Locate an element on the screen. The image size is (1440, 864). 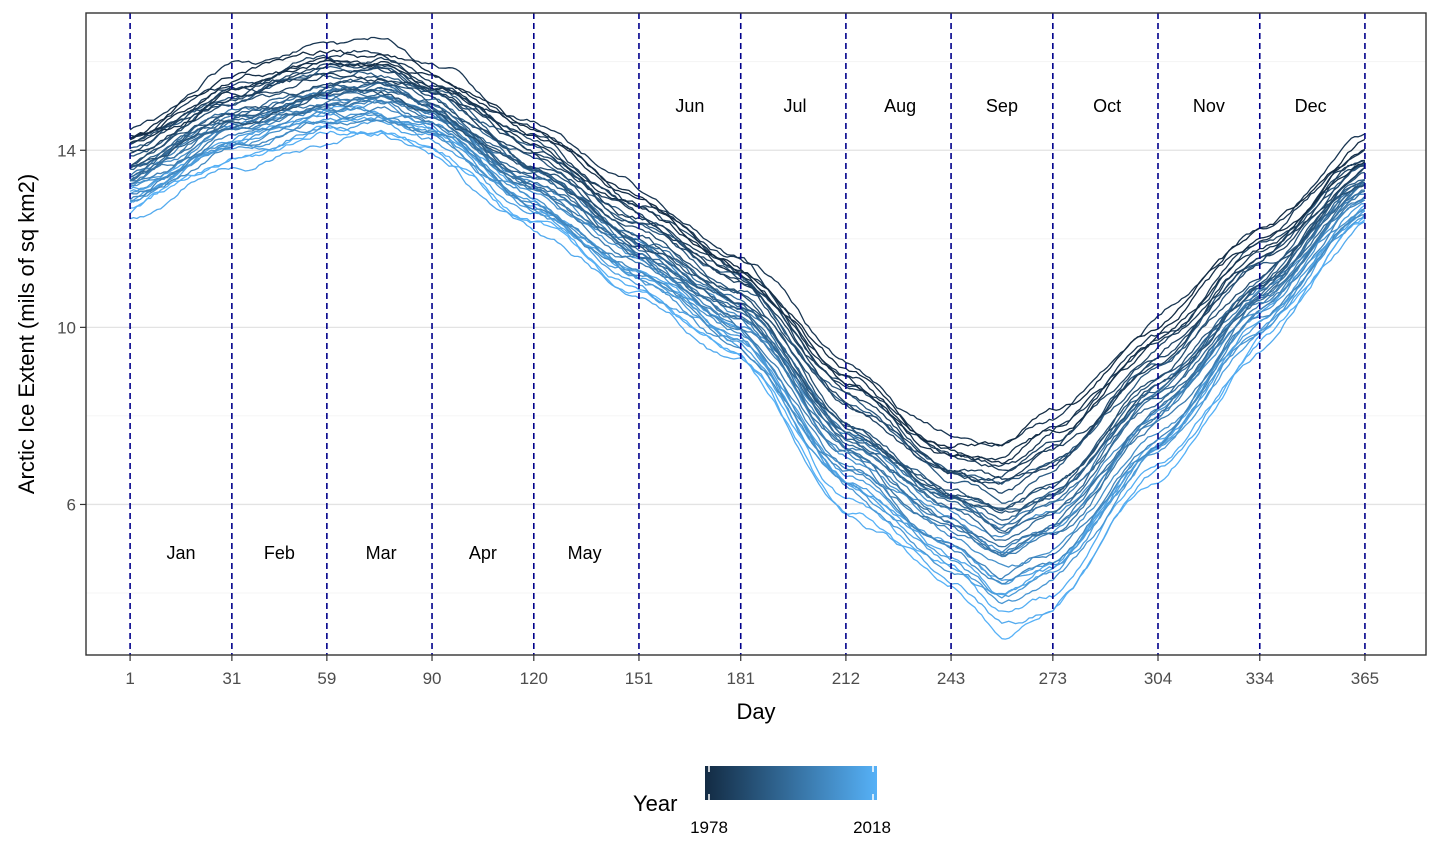
month-label-mar: Mar is located at coordinates (381, 553).